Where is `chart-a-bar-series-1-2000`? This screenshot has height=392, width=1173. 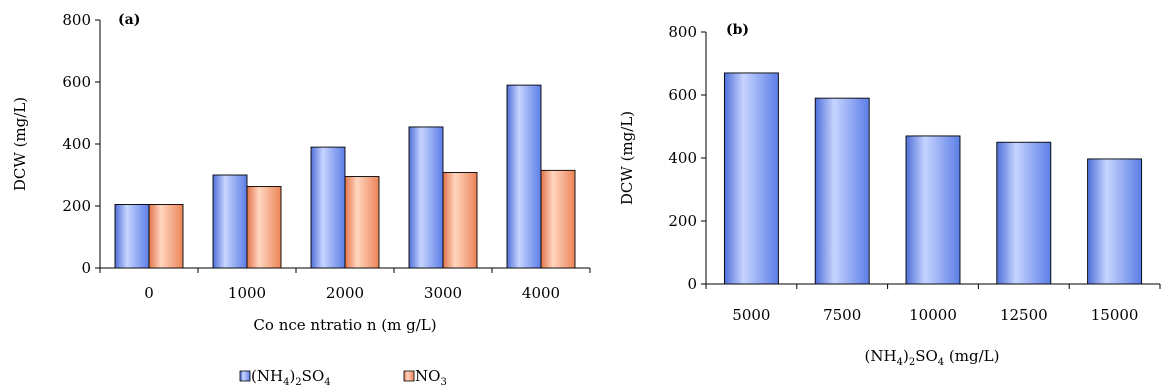 chart-a-bar-series-1-2000 is located at coordinates (328, 207).